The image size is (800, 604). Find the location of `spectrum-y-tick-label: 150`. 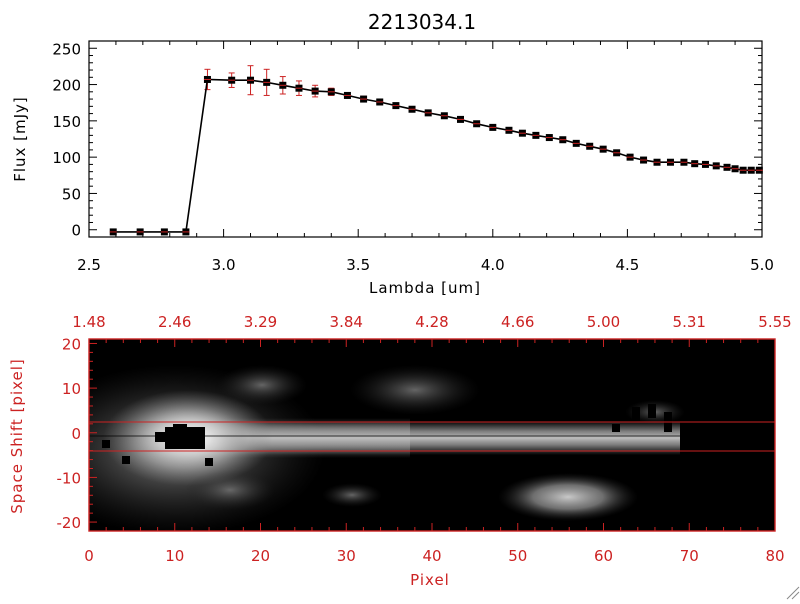

spectrum-y-tick-label: 150 is located at coordinates (66, 122).